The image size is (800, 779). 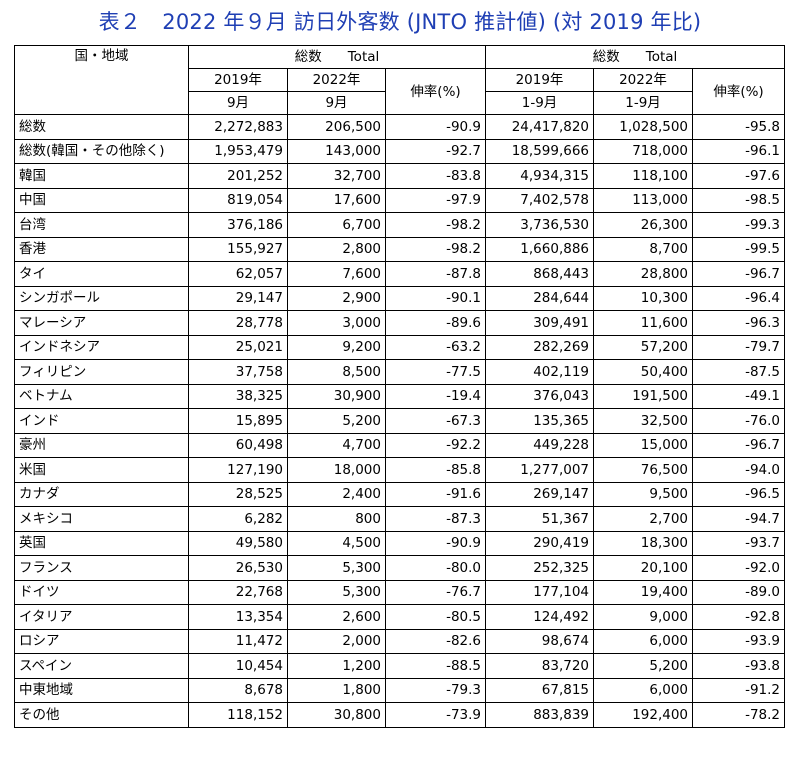 I want to click on col-header-ytd-2019: 1-9月, so click(x=540, y=103).